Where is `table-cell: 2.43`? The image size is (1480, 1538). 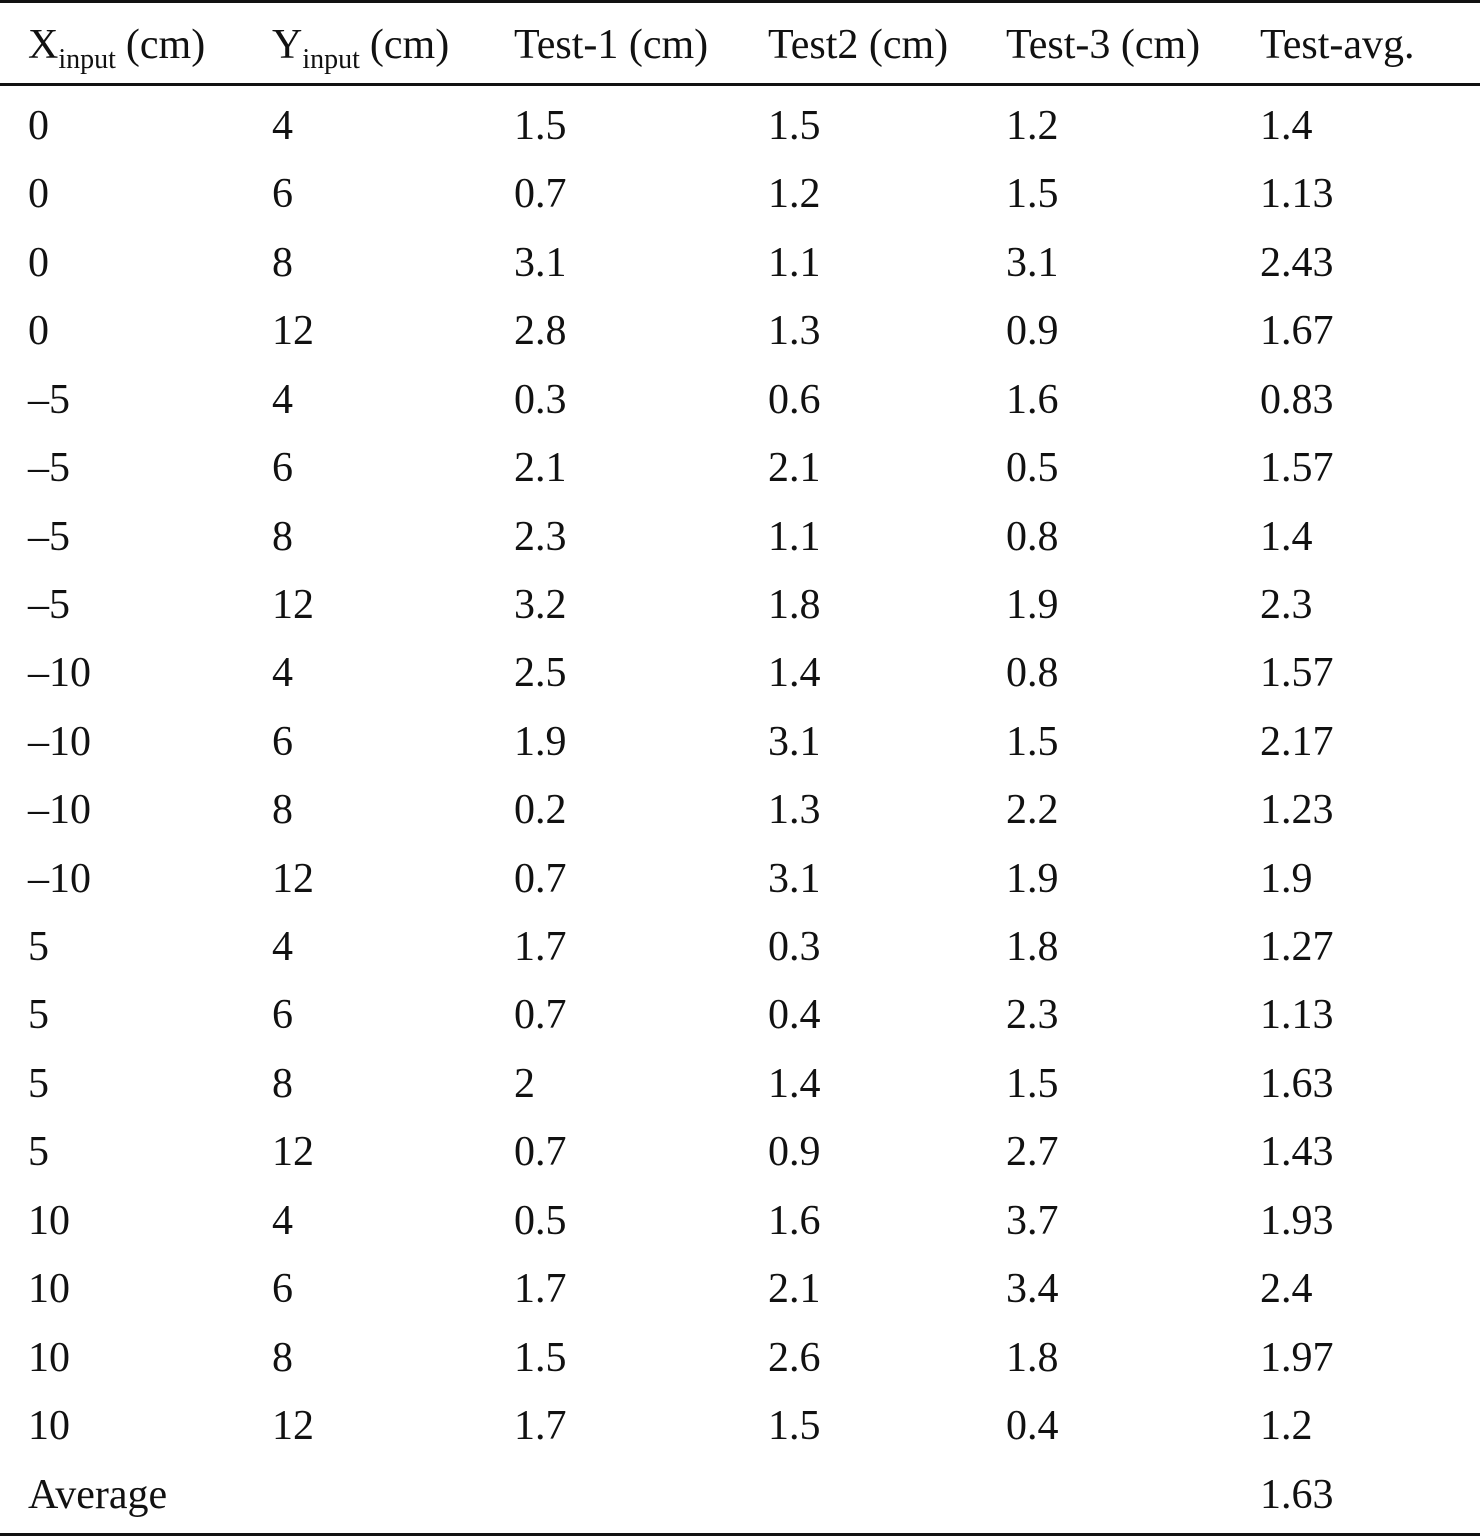 table-cell: 2.43 is located at coordinates (1297, 262).